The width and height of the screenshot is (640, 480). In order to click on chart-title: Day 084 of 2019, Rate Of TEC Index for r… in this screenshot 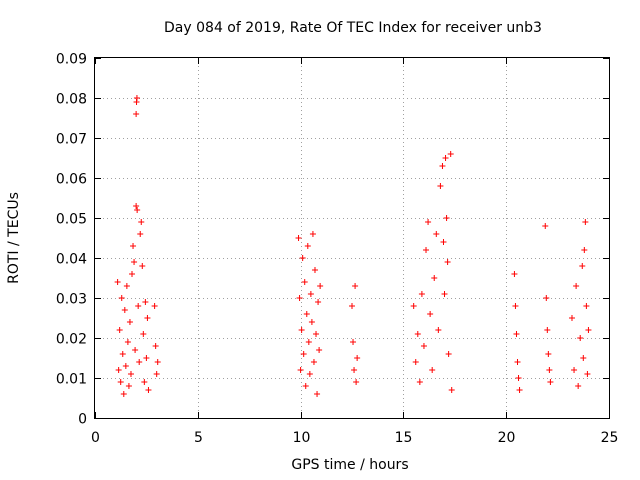, I will do `click(353, 28)`.